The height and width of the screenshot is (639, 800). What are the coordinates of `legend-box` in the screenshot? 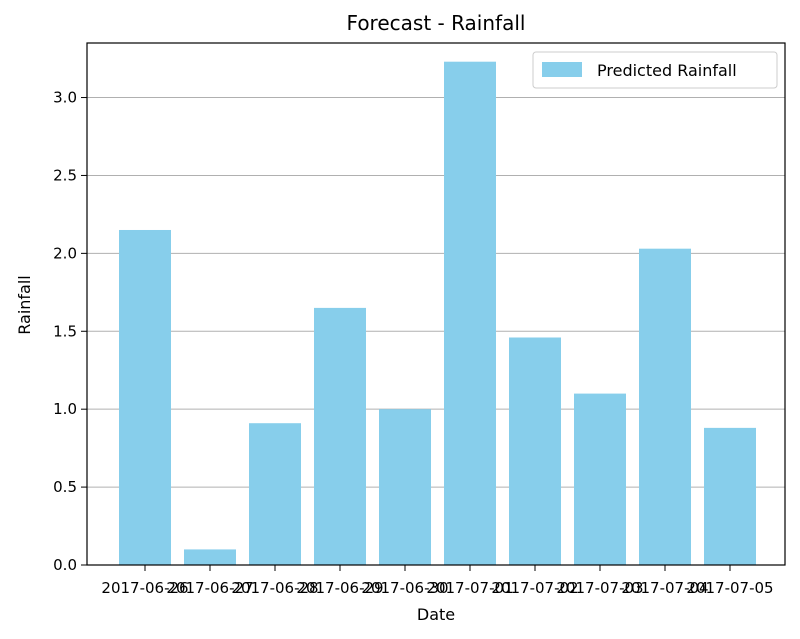 It's located at (655, 70).